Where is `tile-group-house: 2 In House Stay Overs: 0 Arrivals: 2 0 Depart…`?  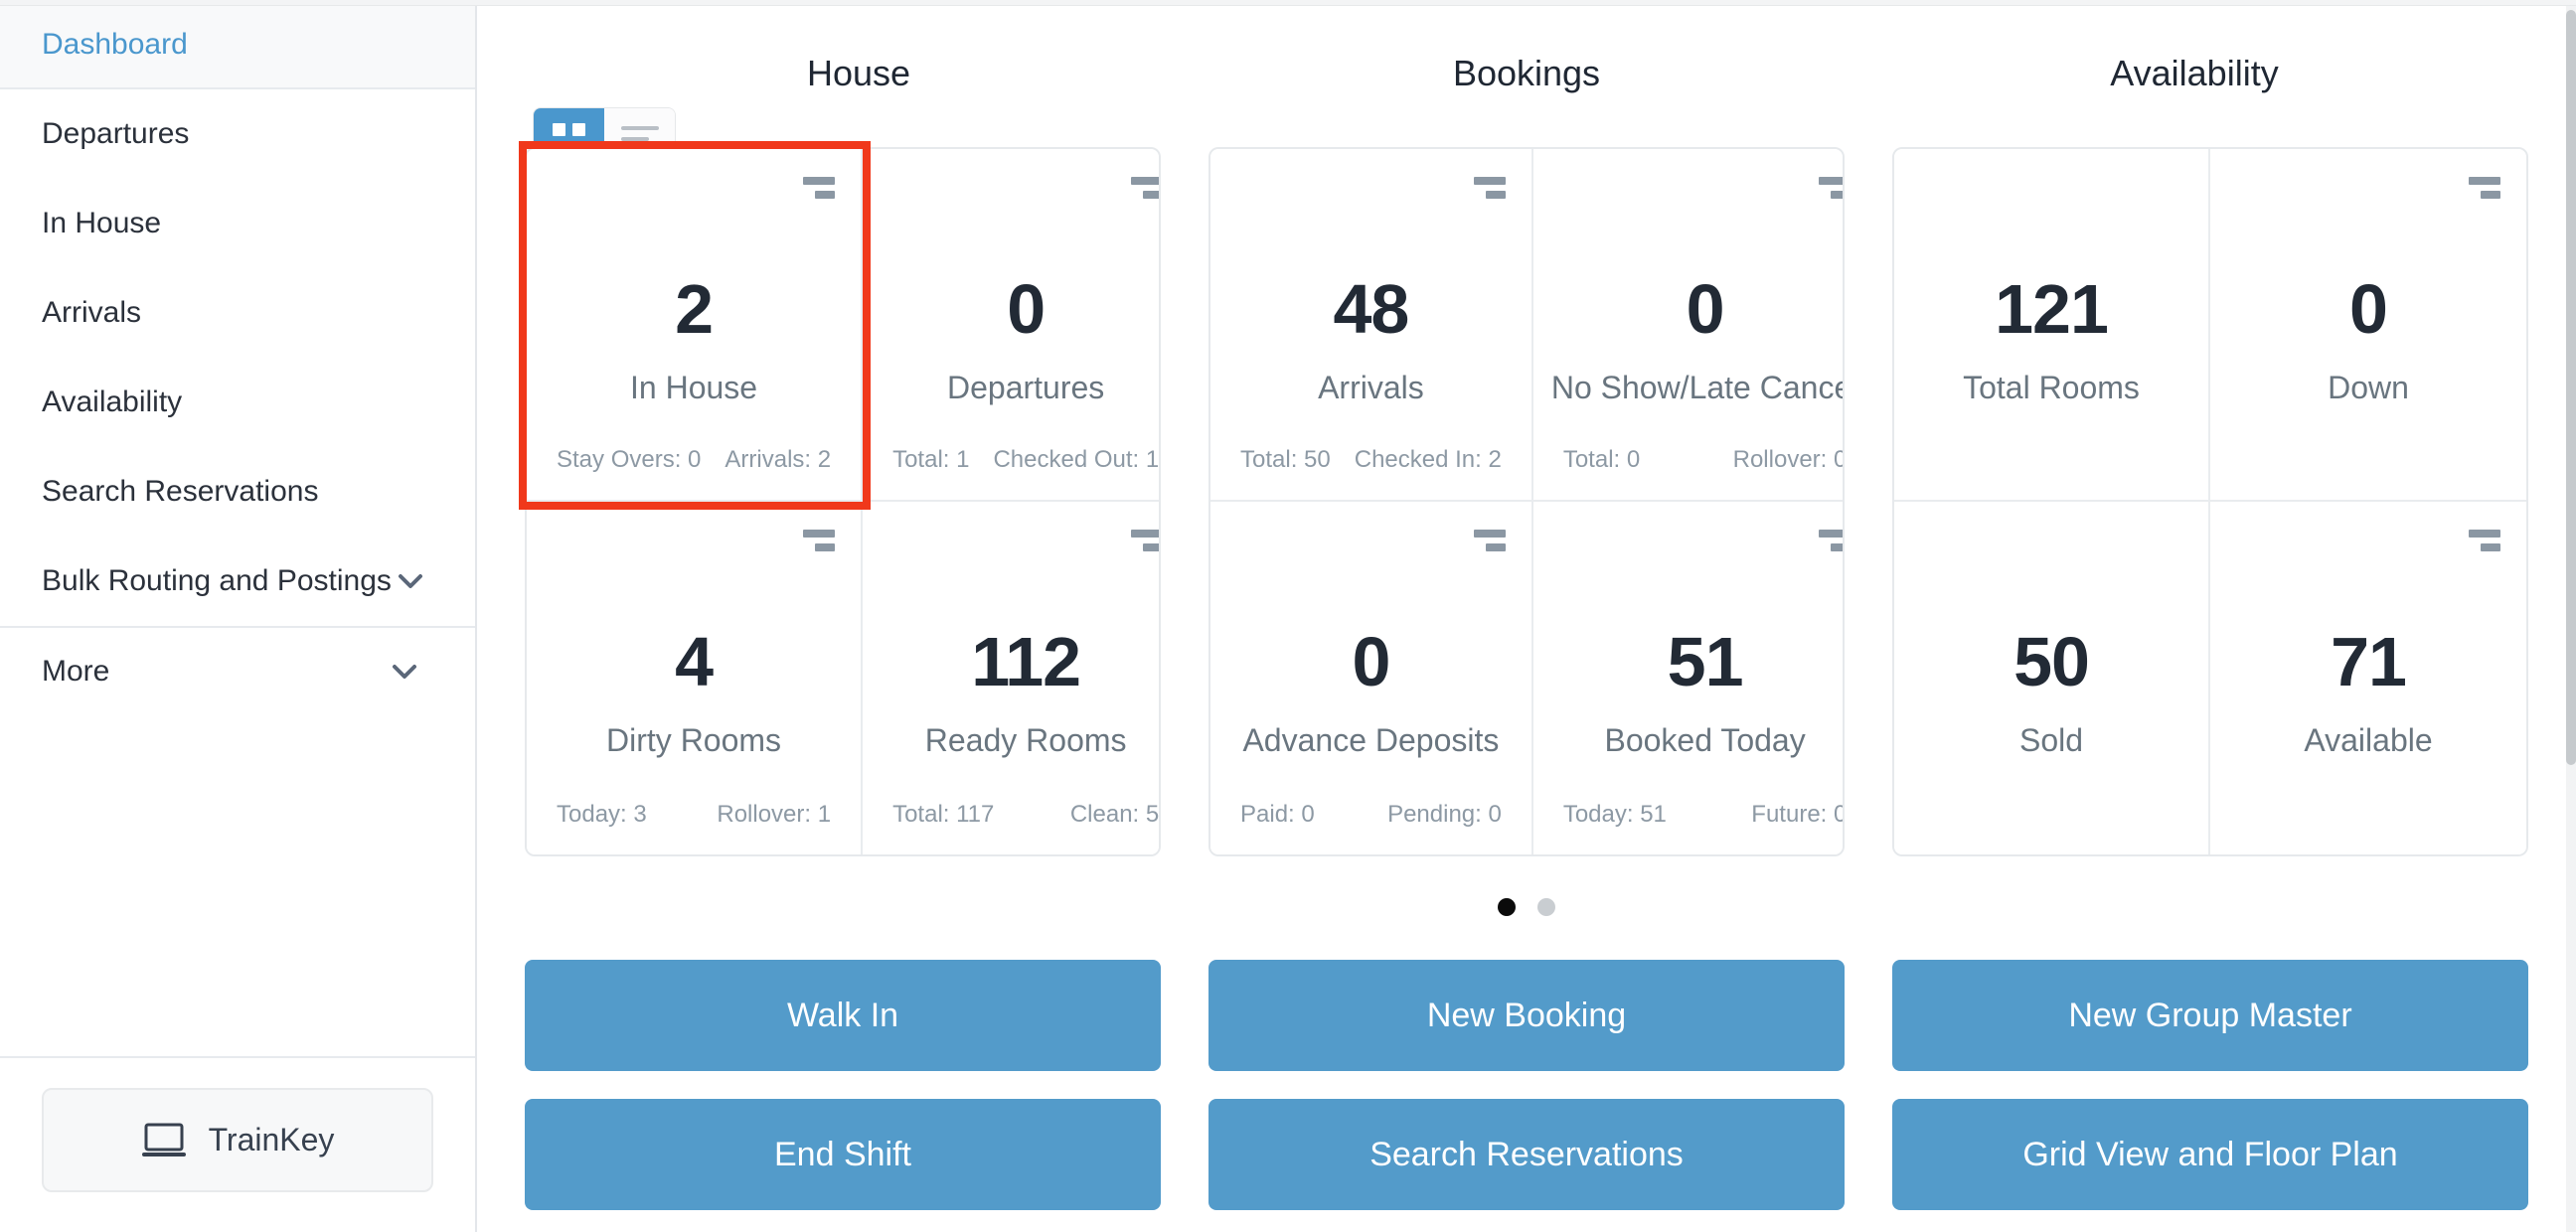 tile-group-house: 2 In House Stay Overs: 0 Arrivals: 2 0 Depart… is located at coordinates (843, 501).